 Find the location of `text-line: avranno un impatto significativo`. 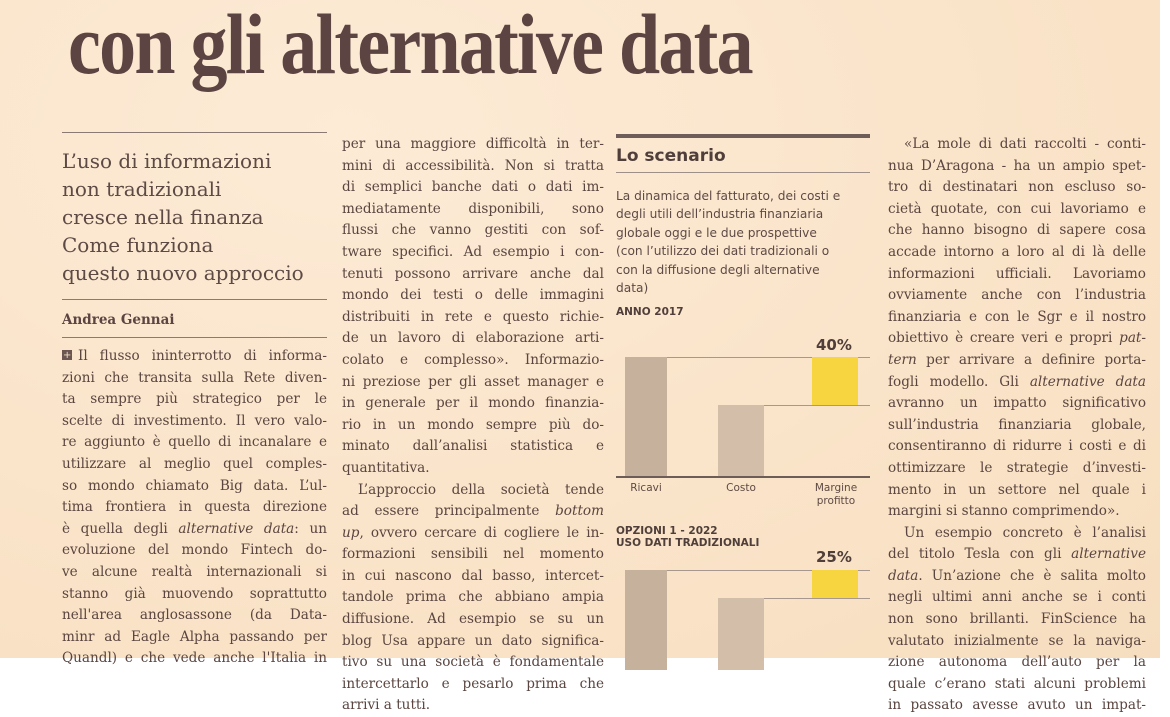

text-line: avranno un impatto significativo is located at coordinates (1017, 403).